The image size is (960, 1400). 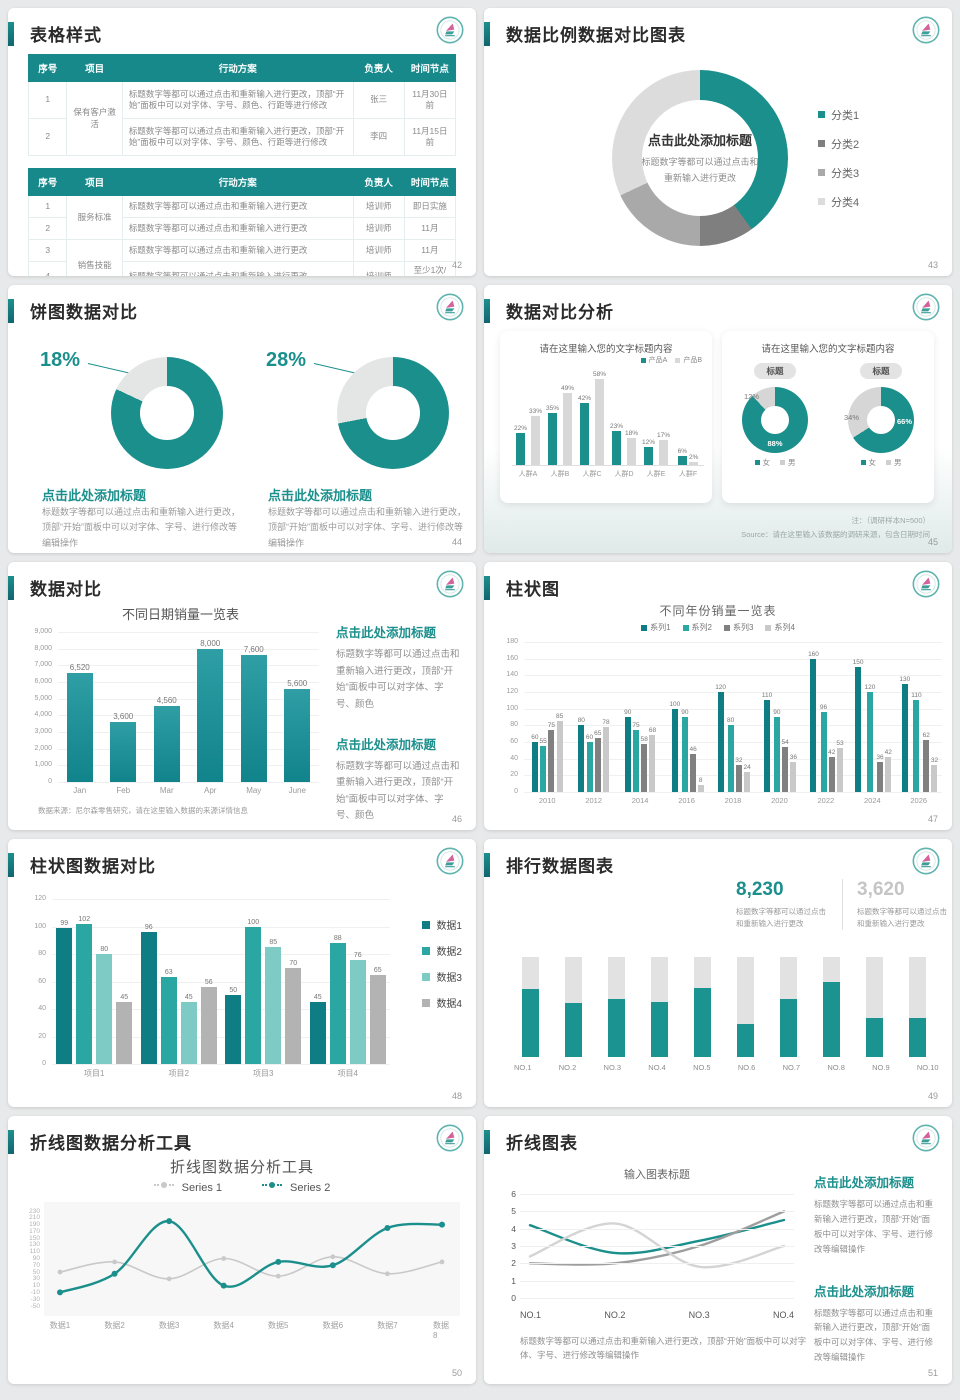 I want to click on bar-column: 130, so click(x=904, y=734).